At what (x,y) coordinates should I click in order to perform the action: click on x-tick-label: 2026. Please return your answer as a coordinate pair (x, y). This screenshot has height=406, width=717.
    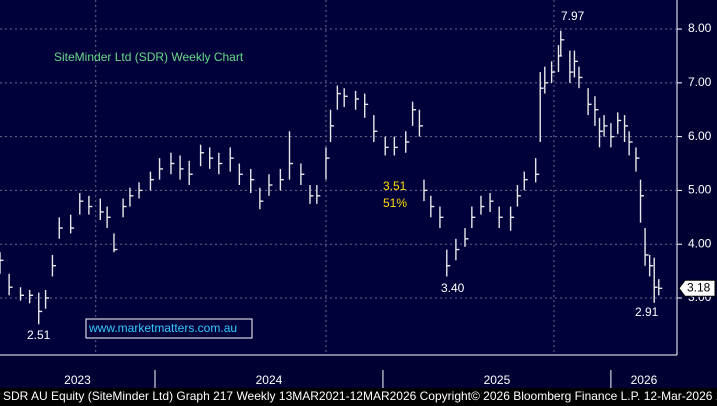
    Looking at the image, I should click on (644, 380).